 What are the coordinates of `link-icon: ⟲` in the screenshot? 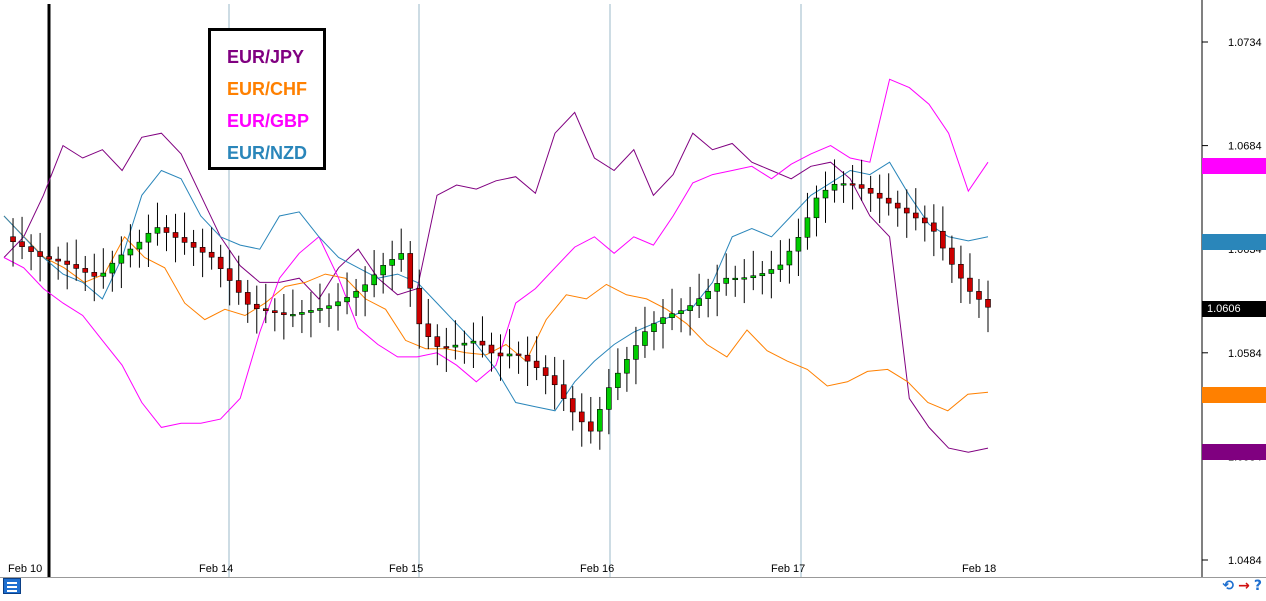 It's located at (1228, 586).